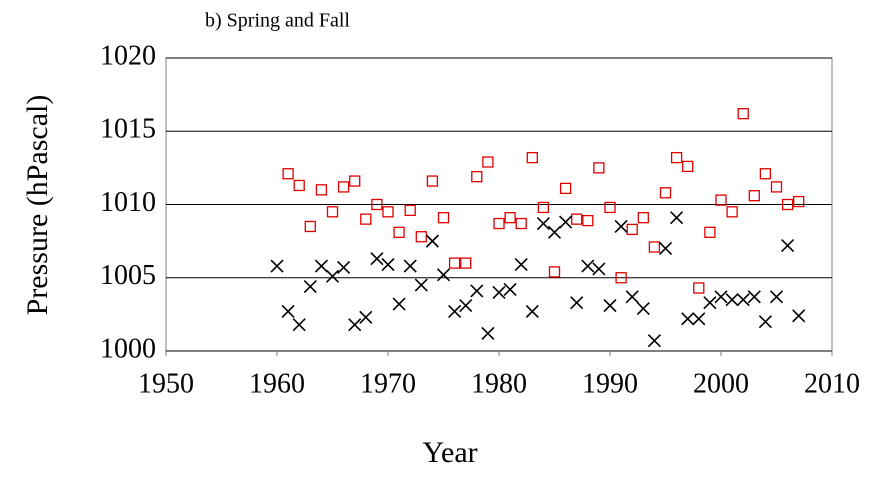 This screenshot has width=876, height=493. I want to click on y-axis-label: Pressure (hPascal), so click(37, 205).